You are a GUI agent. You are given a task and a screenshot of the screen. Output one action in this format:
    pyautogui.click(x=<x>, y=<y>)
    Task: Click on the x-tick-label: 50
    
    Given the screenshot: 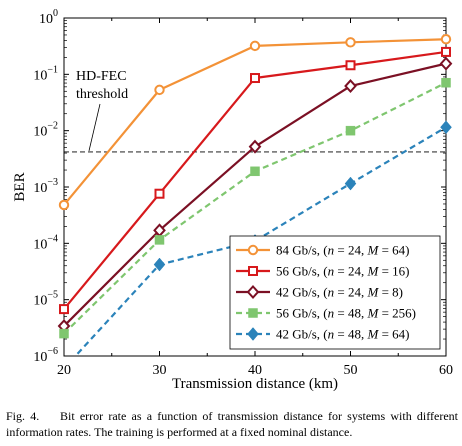 What is the action you would take?
    pyautogui.click(x=351, y=370)
    